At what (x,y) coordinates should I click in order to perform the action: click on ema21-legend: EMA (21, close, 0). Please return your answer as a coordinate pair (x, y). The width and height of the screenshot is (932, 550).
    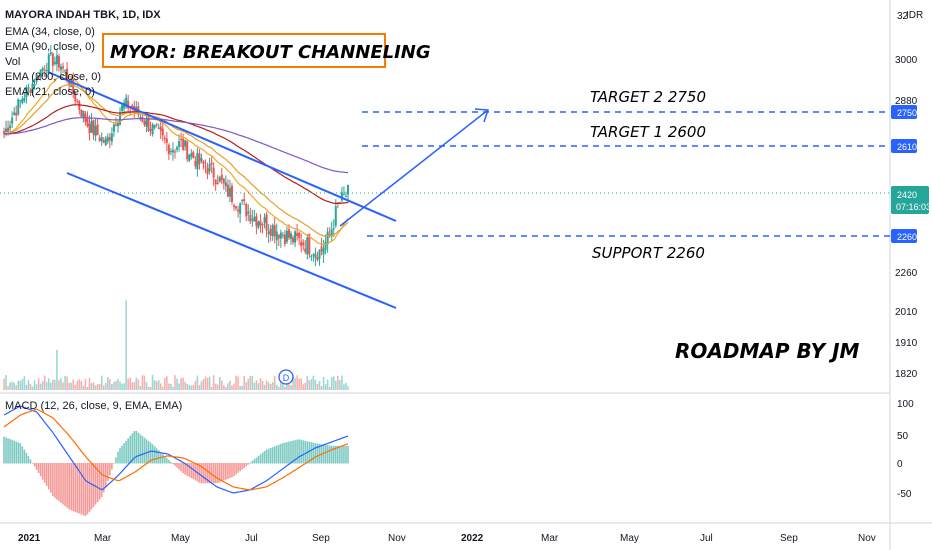
    Looking at the image, I should click on (50, 92).